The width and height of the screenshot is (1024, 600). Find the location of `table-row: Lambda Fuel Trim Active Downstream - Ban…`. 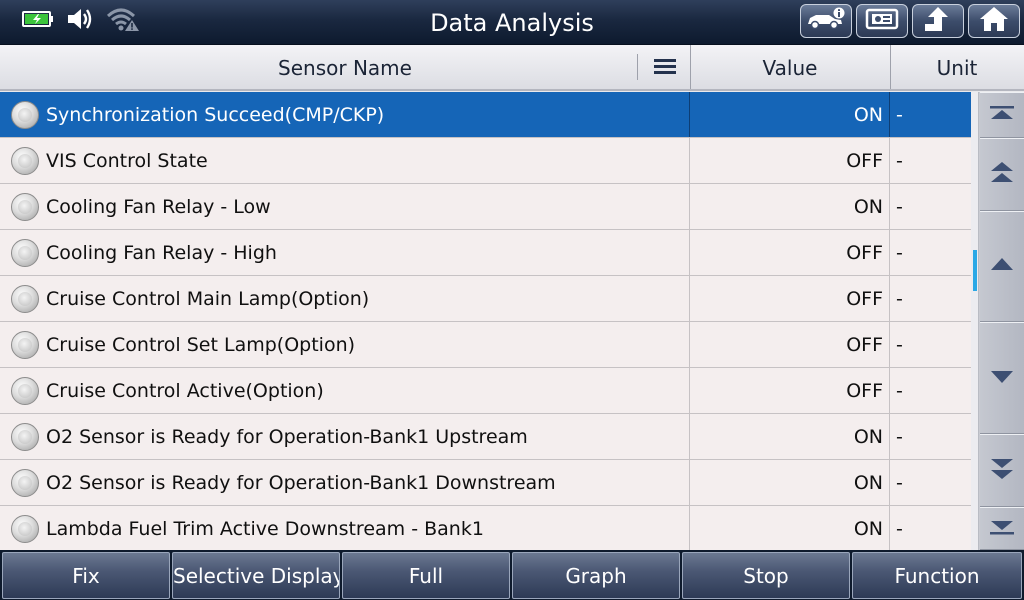

table-row: Lambda Fuel Trim Active Downstream - Ban… is located at coordinates (485, 529).